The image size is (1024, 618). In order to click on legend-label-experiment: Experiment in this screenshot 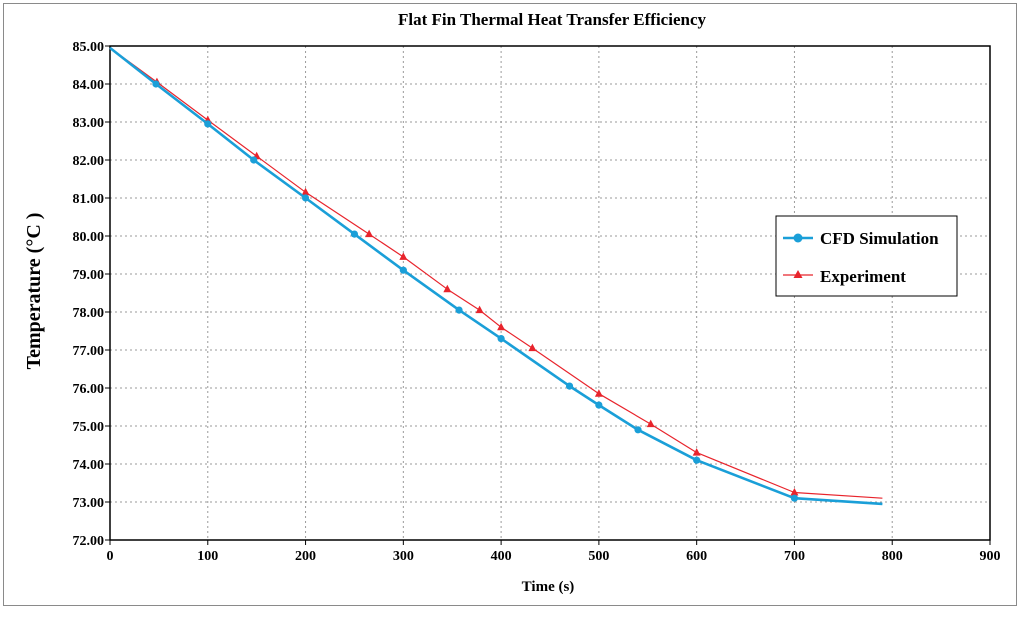, I will do `click(863, 276)`.